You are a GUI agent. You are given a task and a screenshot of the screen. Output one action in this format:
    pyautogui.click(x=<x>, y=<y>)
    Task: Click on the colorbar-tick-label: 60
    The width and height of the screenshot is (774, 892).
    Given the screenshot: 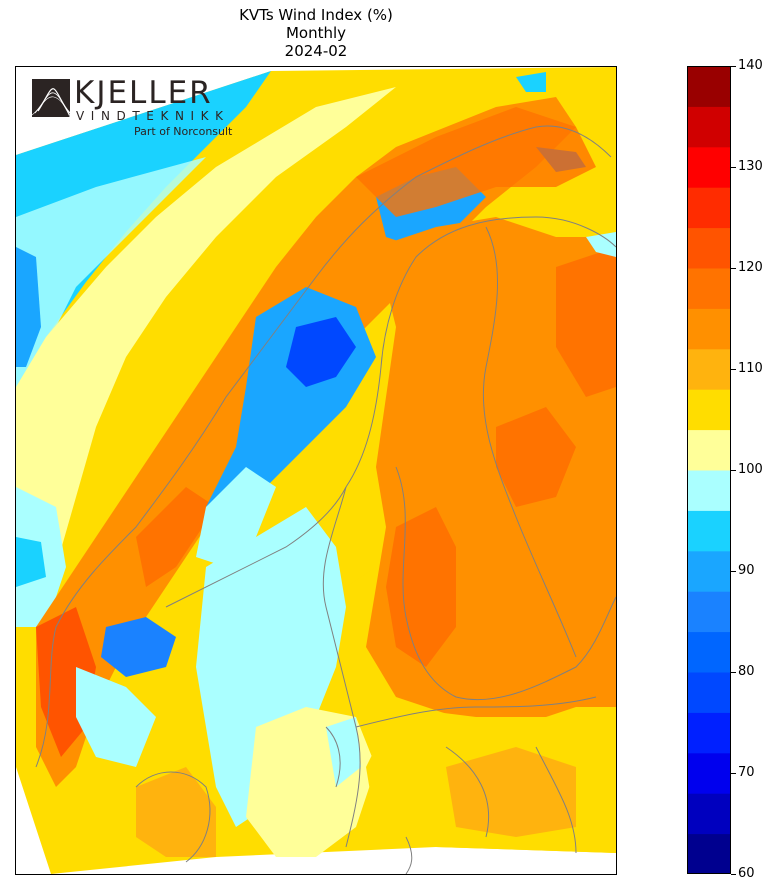 What is the action you would take?
    pyautogui.click(x=746, y=873)
    